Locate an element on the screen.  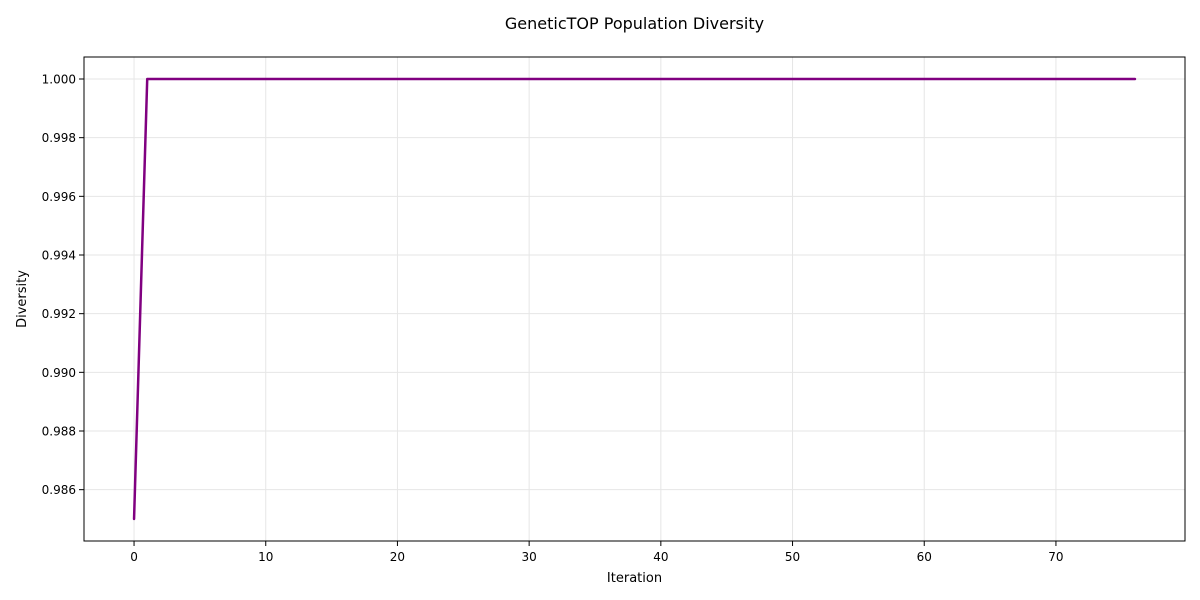
chart-title: GeneticTOP Population Diversity is located at coordinates (634, 23).